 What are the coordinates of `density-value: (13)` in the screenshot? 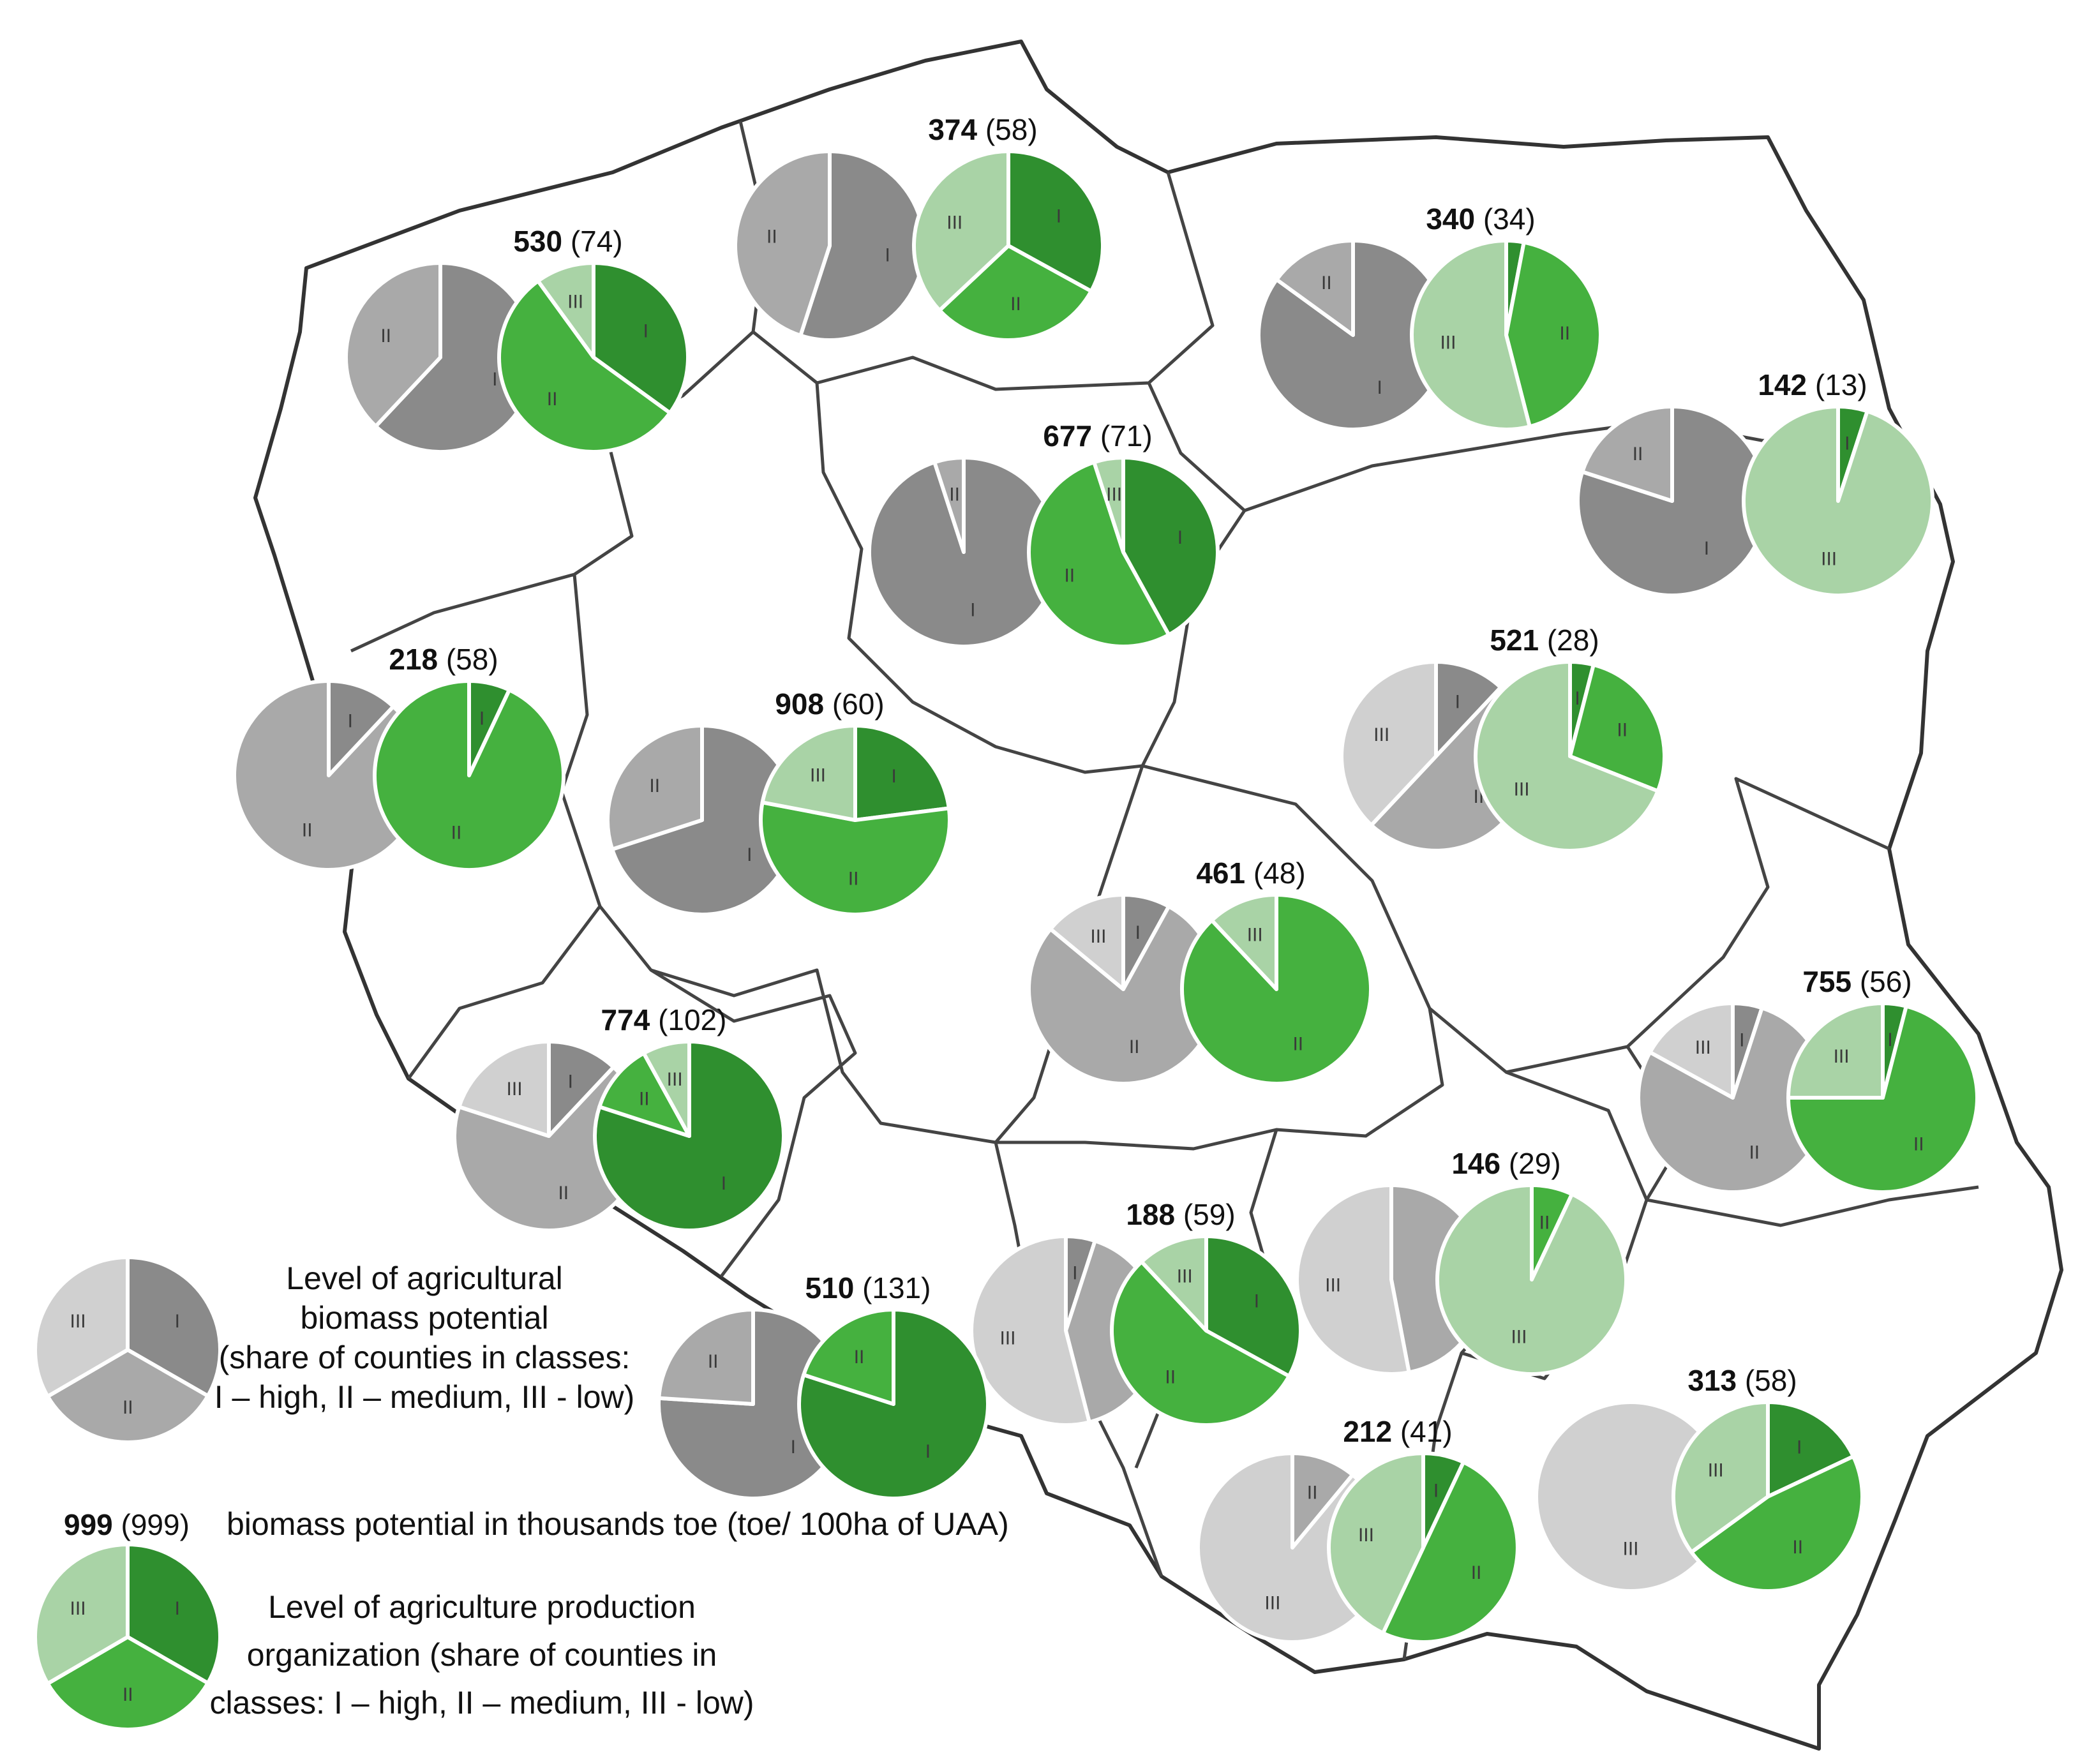 It's located at (1841, 384).